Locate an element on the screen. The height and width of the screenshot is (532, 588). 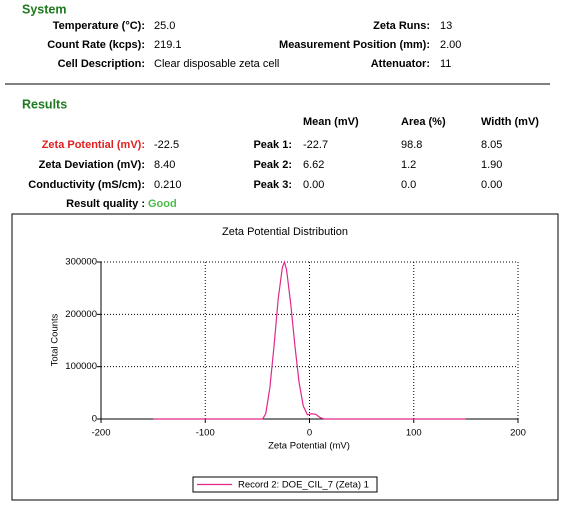
chart-title: Zeta Potential Distribution is located at coordinates (285, 232).